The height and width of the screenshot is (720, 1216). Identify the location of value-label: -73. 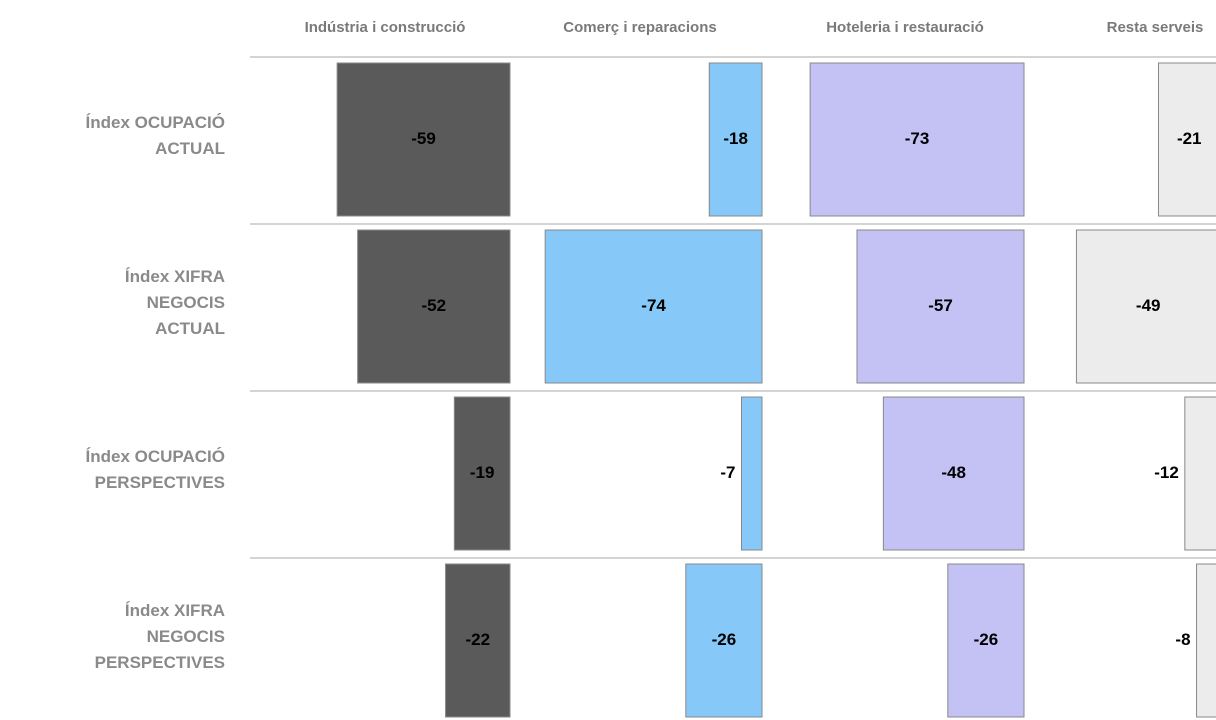
(917, 138).